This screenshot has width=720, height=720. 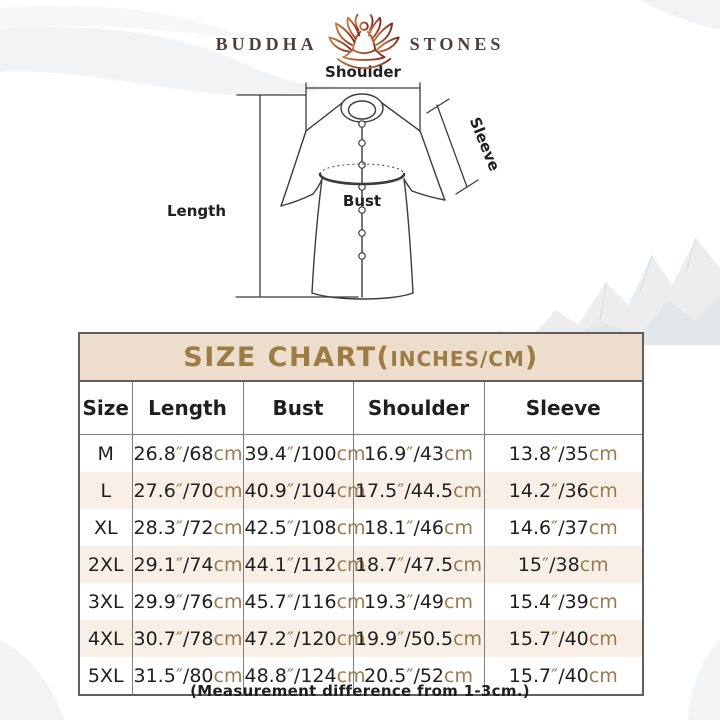 I want to click on size-cell: M, so click(x=105, y=453).